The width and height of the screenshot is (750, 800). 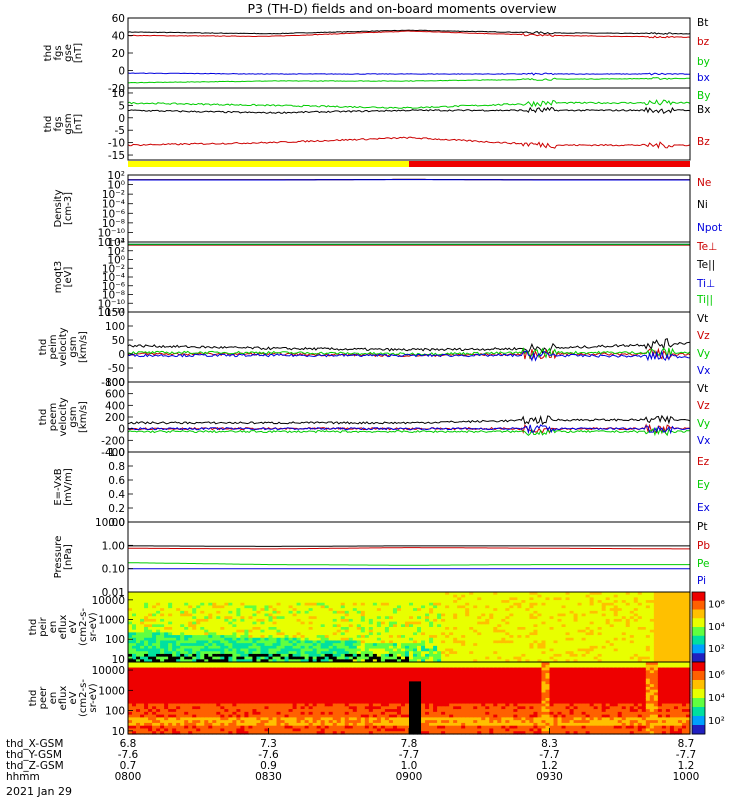 What do you see at coordinates (116, 156) in the screenshot?
I see `y-tick-label: -15` at bounding box center [116, 156].